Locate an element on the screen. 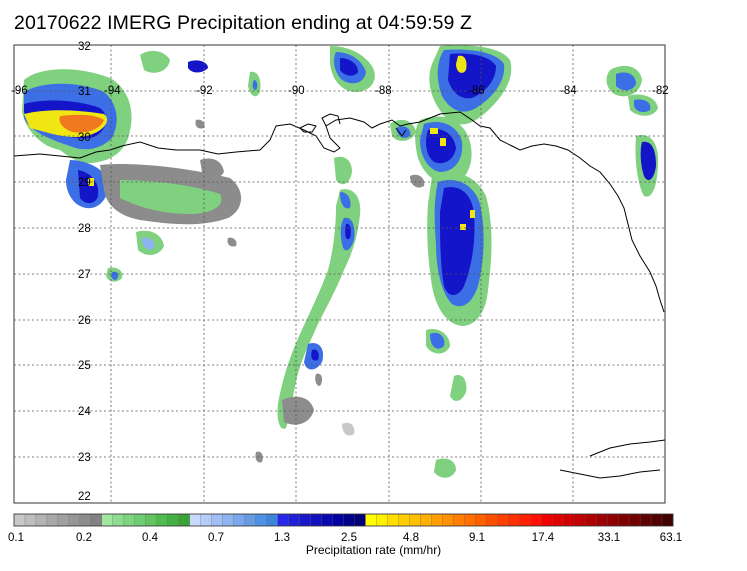 This screenshot has height=571, width=747. lat-label: 25 is located at coordinates (84, 366).